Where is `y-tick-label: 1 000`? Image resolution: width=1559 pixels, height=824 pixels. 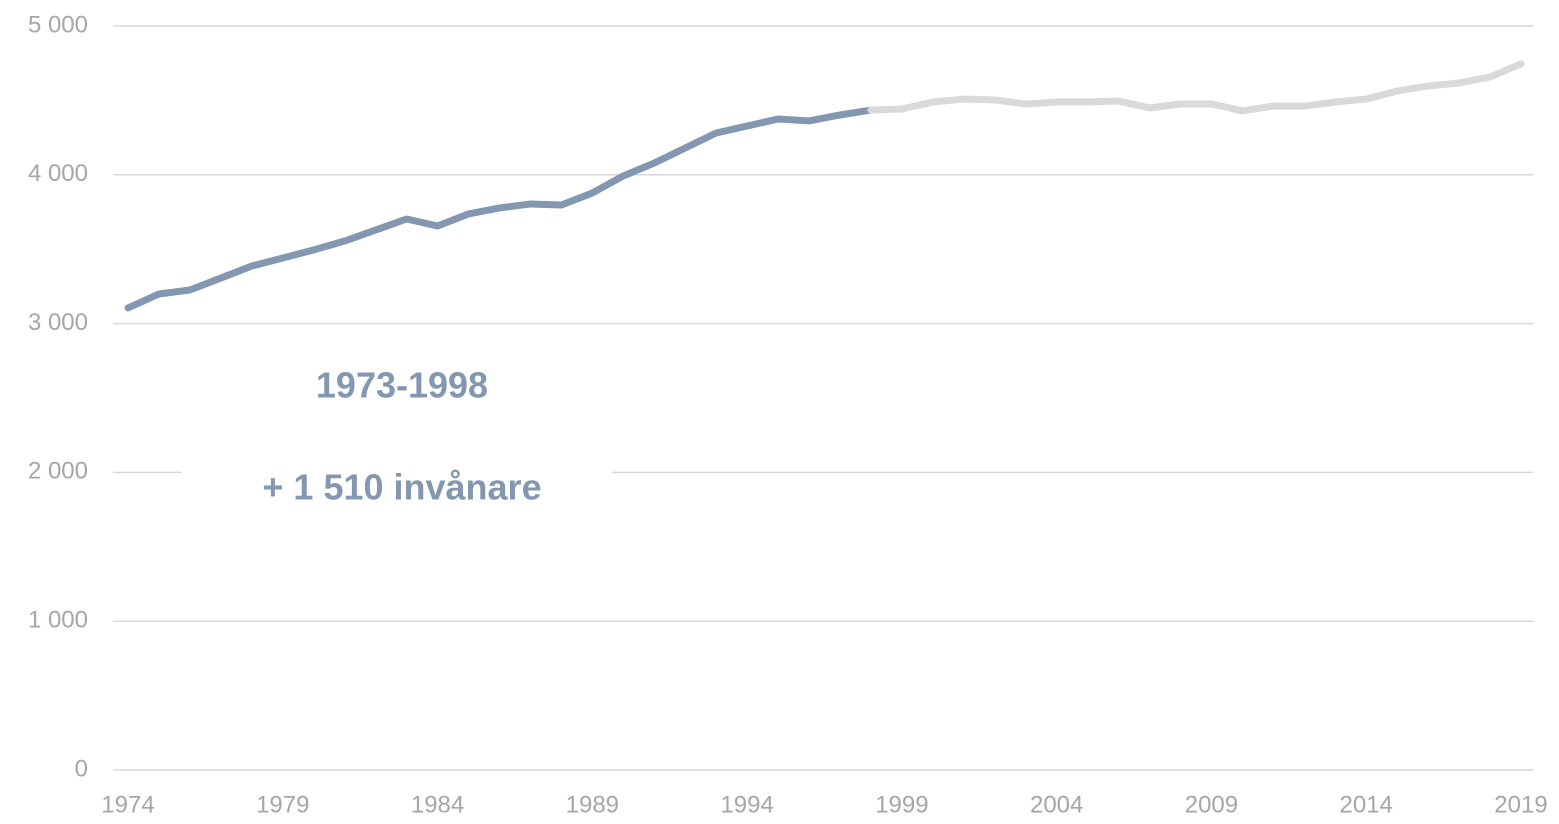 y-tick-label: 1 000 is located at coordinates (58, 620).